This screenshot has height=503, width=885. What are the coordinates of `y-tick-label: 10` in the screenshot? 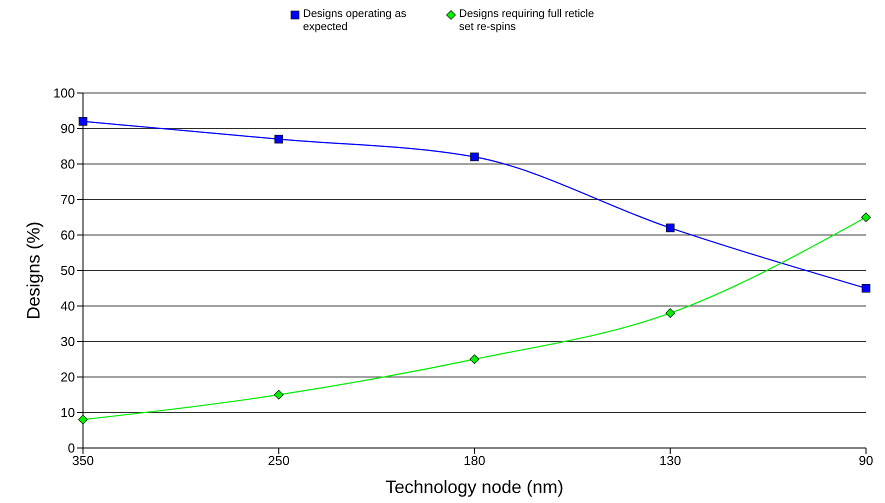 It's located at (67, 412).